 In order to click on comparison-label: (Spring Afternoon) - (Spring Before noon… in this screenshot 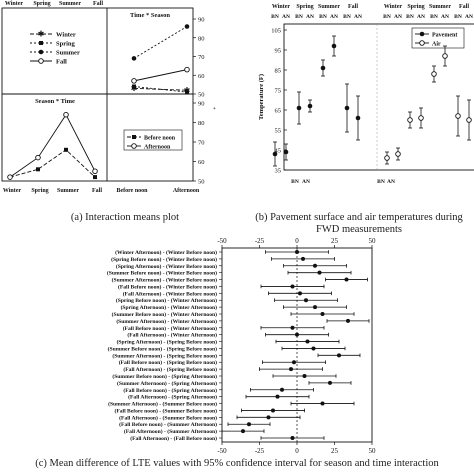, I will do `click(167, 342)`.